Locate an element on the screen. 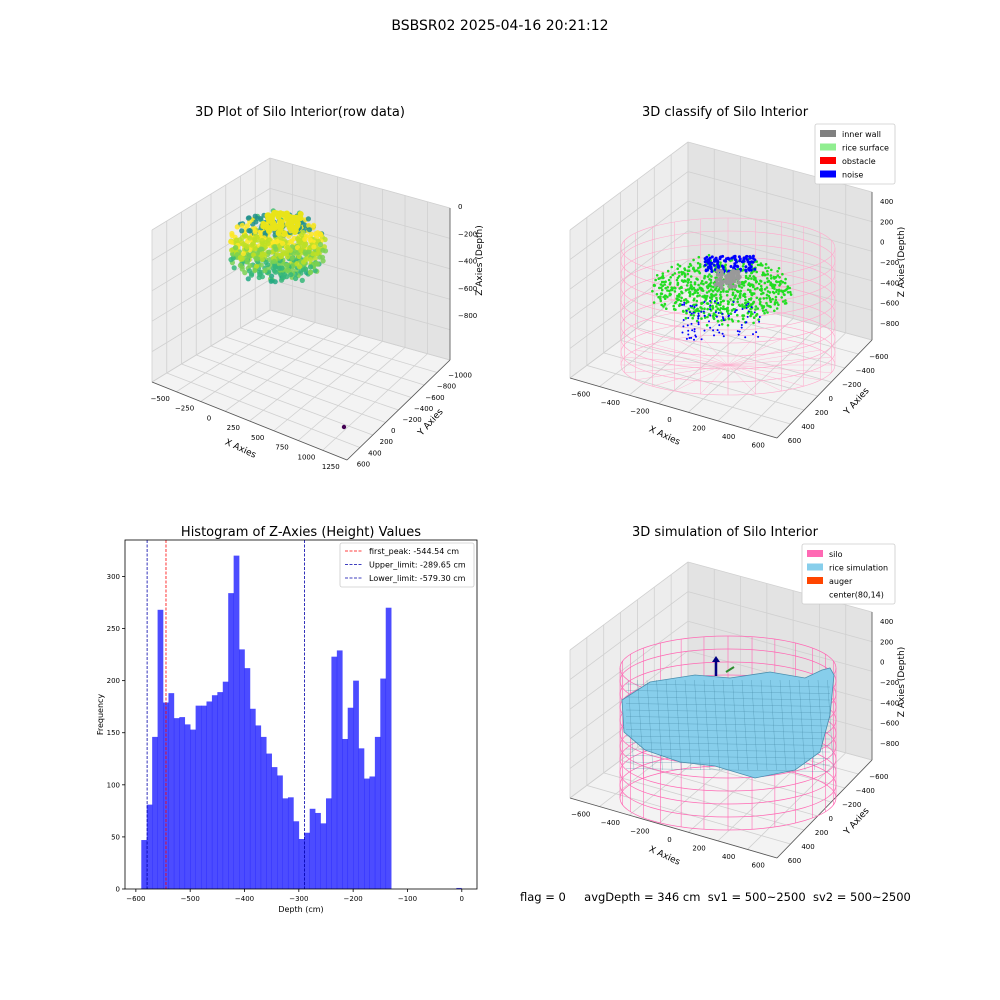 The width and height of the screenshot is (1000, 1000). z-axis-label: Z Axies (Depth) is located at coordinates (902, 682).